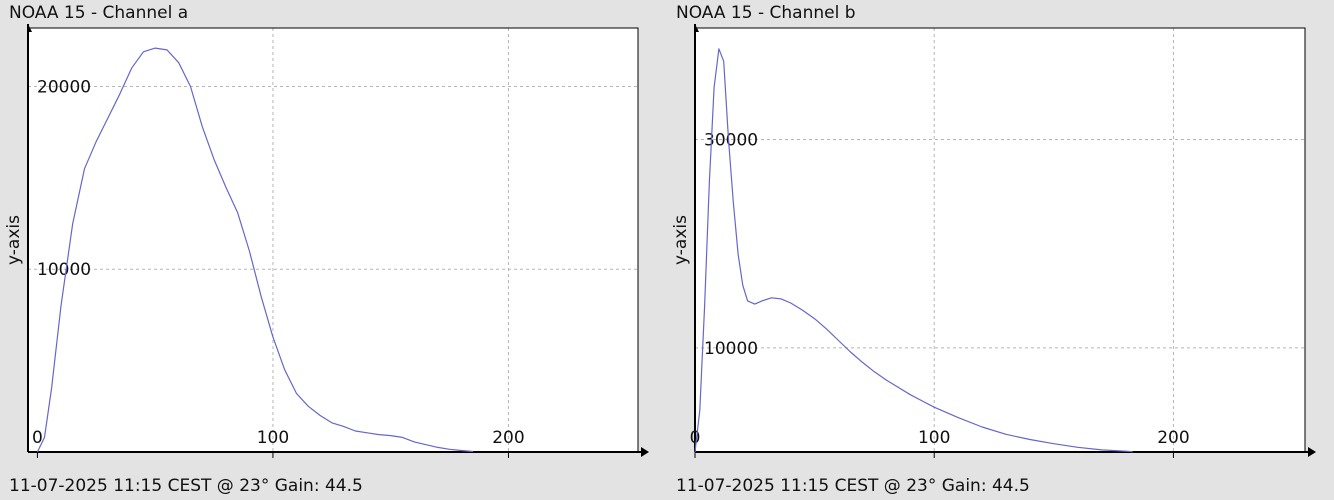 The image size is (1334, 500). Describe the element at coordinates (64, 87) in the screenshot. I see `y-tick-label: 20000` at that location.